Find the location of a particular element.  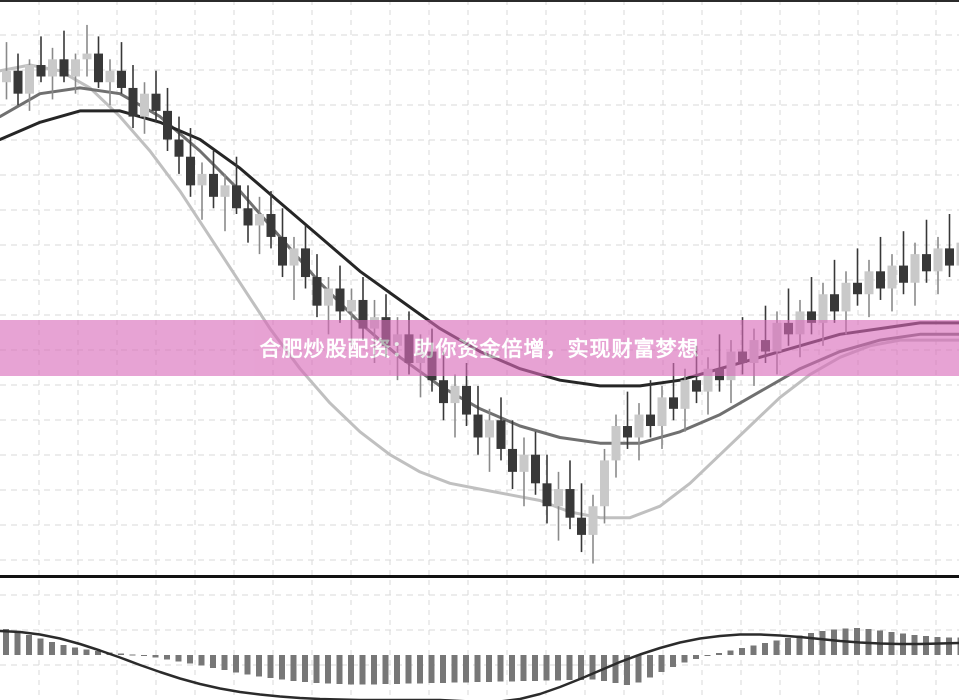

macd-signal-line is located at coordinates (479, 664).